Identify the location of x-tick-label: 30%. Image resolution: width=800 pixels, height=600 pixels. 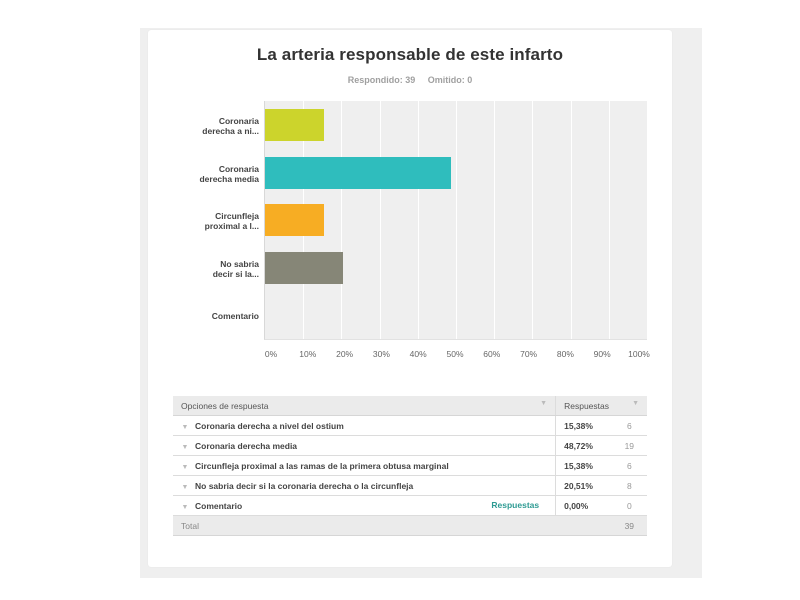
(381, 354).